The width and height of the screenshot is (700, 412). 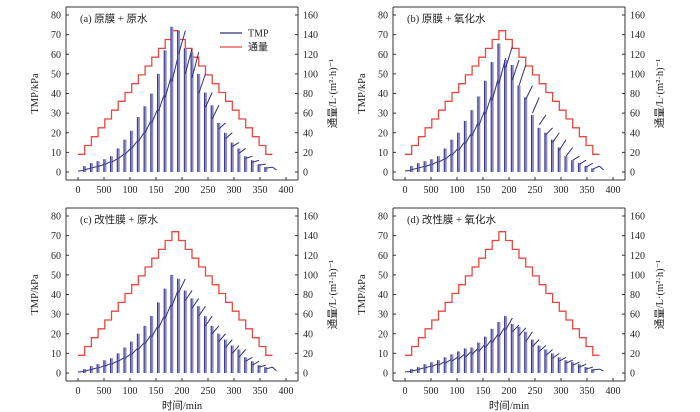 I want to click on flux-series-line, so click(x=175, y=293).